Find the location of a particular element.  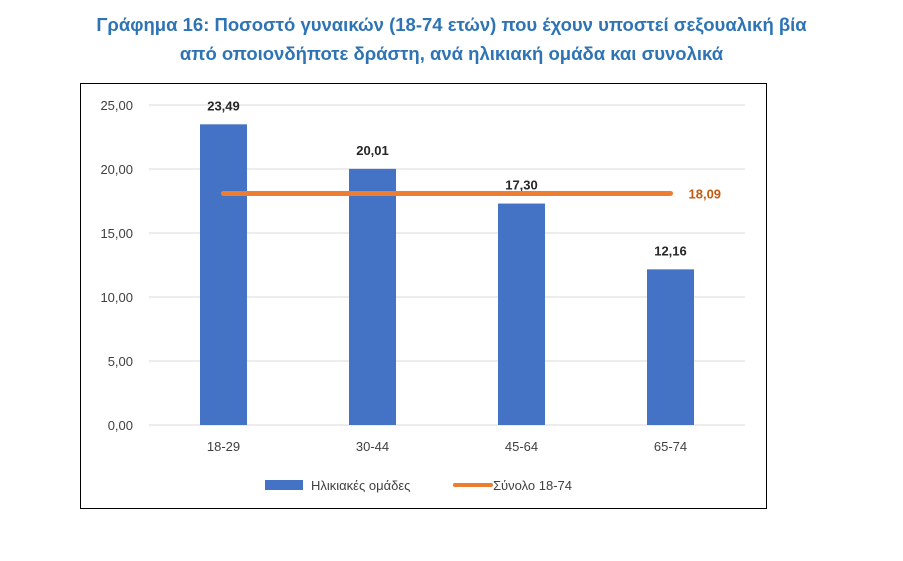

y-tick-label: 20,00 is located at coordinates (116, 169).